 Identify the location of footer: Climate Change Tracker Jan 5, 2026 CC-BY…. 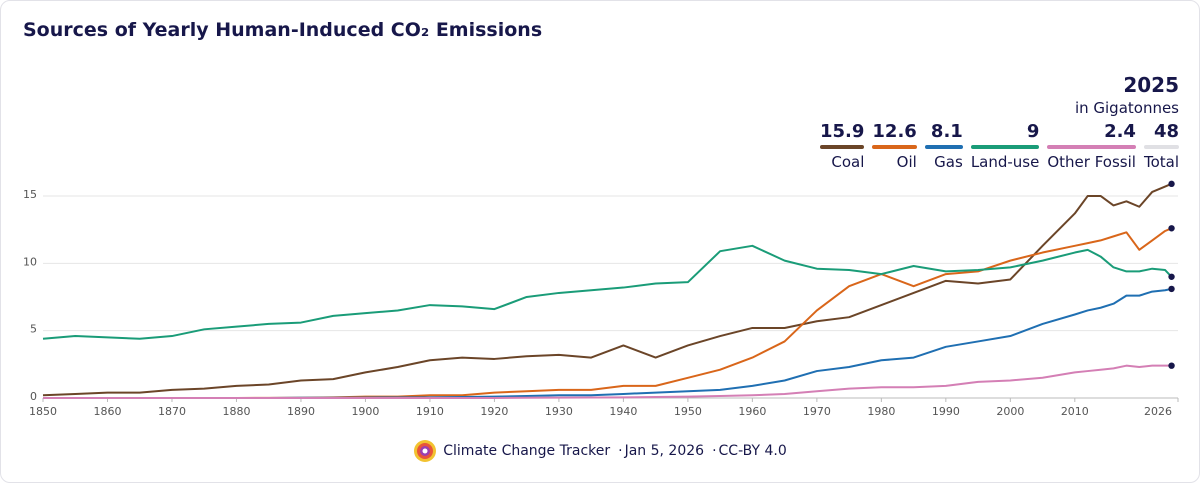
(600, 451).